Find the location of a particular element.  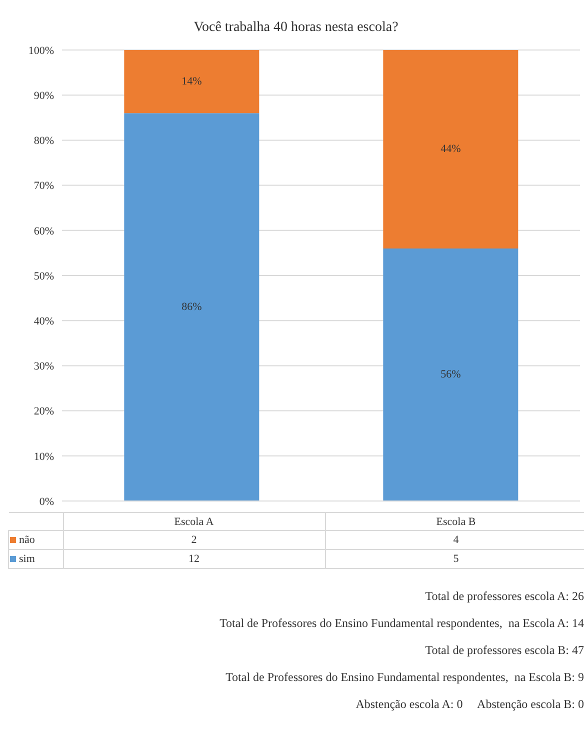

legend-label: não is located at coordinates (35, 540).